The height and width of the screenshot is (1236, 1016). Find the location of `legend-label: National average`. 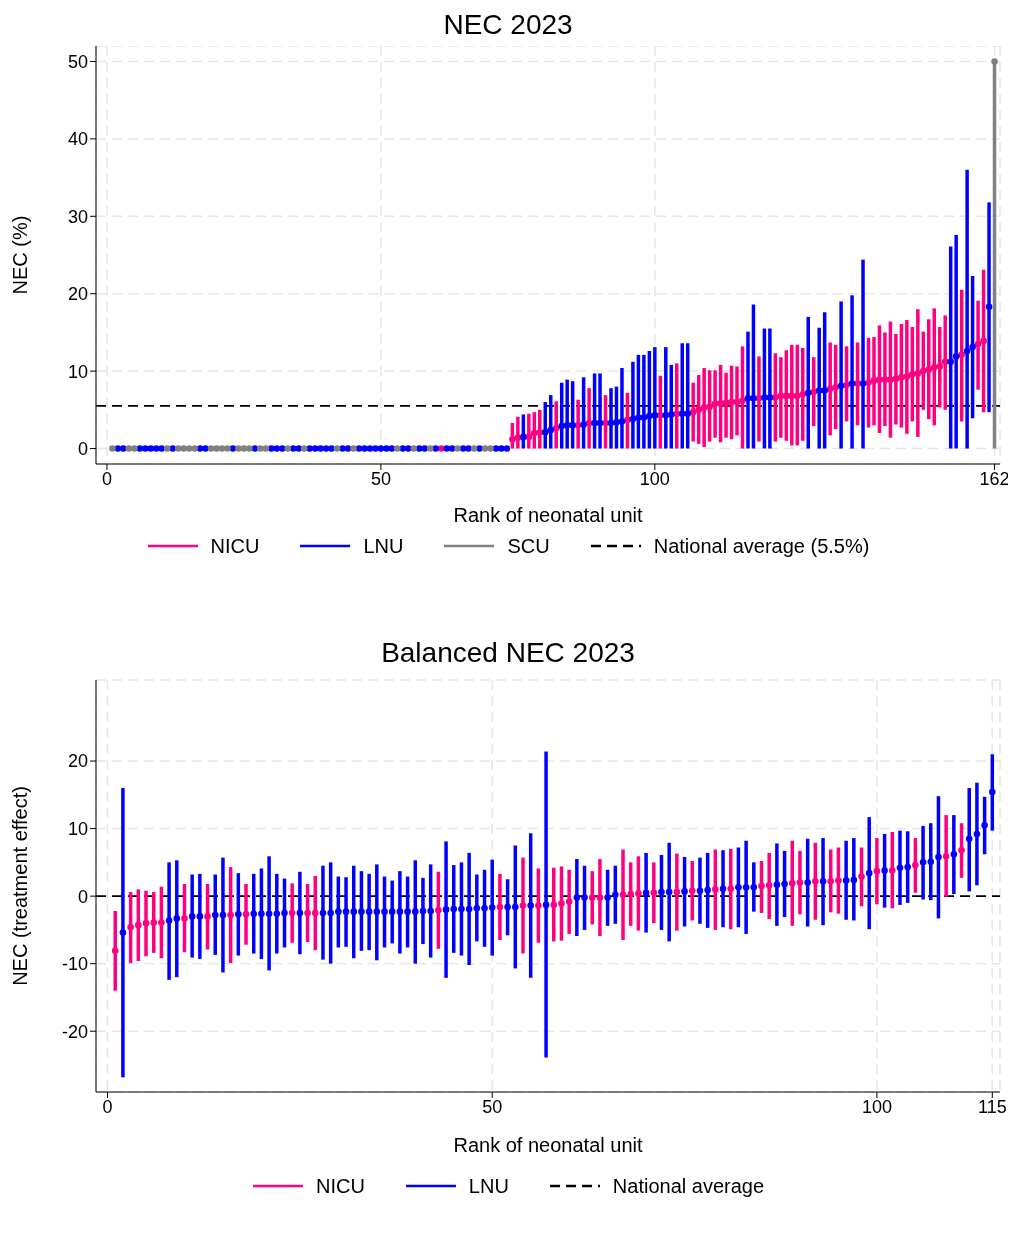

legend-label: National average is located at coordinates (688, 1186).